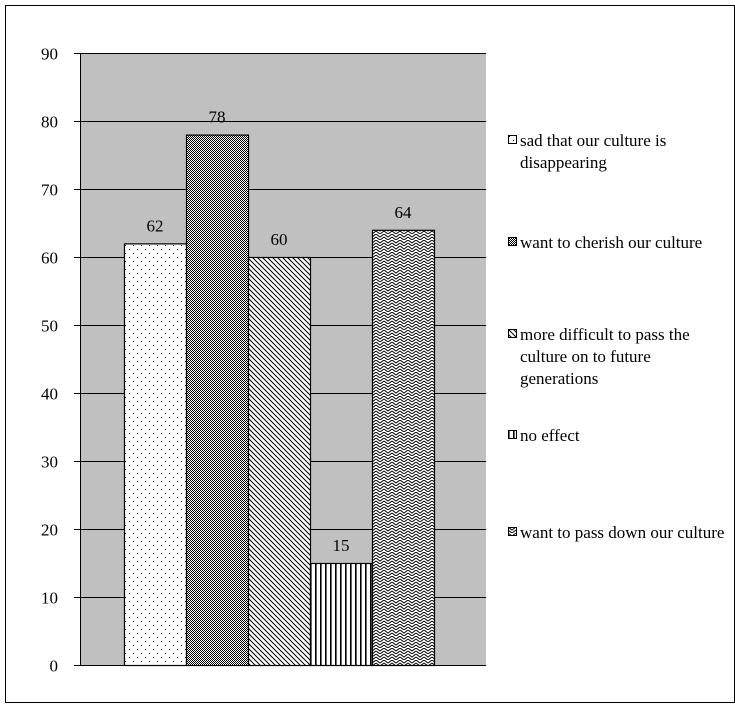  What do you see at coordinates (155, 225) in the screenshot?
I see `data-label: 62` at bounding box center [155, 225].